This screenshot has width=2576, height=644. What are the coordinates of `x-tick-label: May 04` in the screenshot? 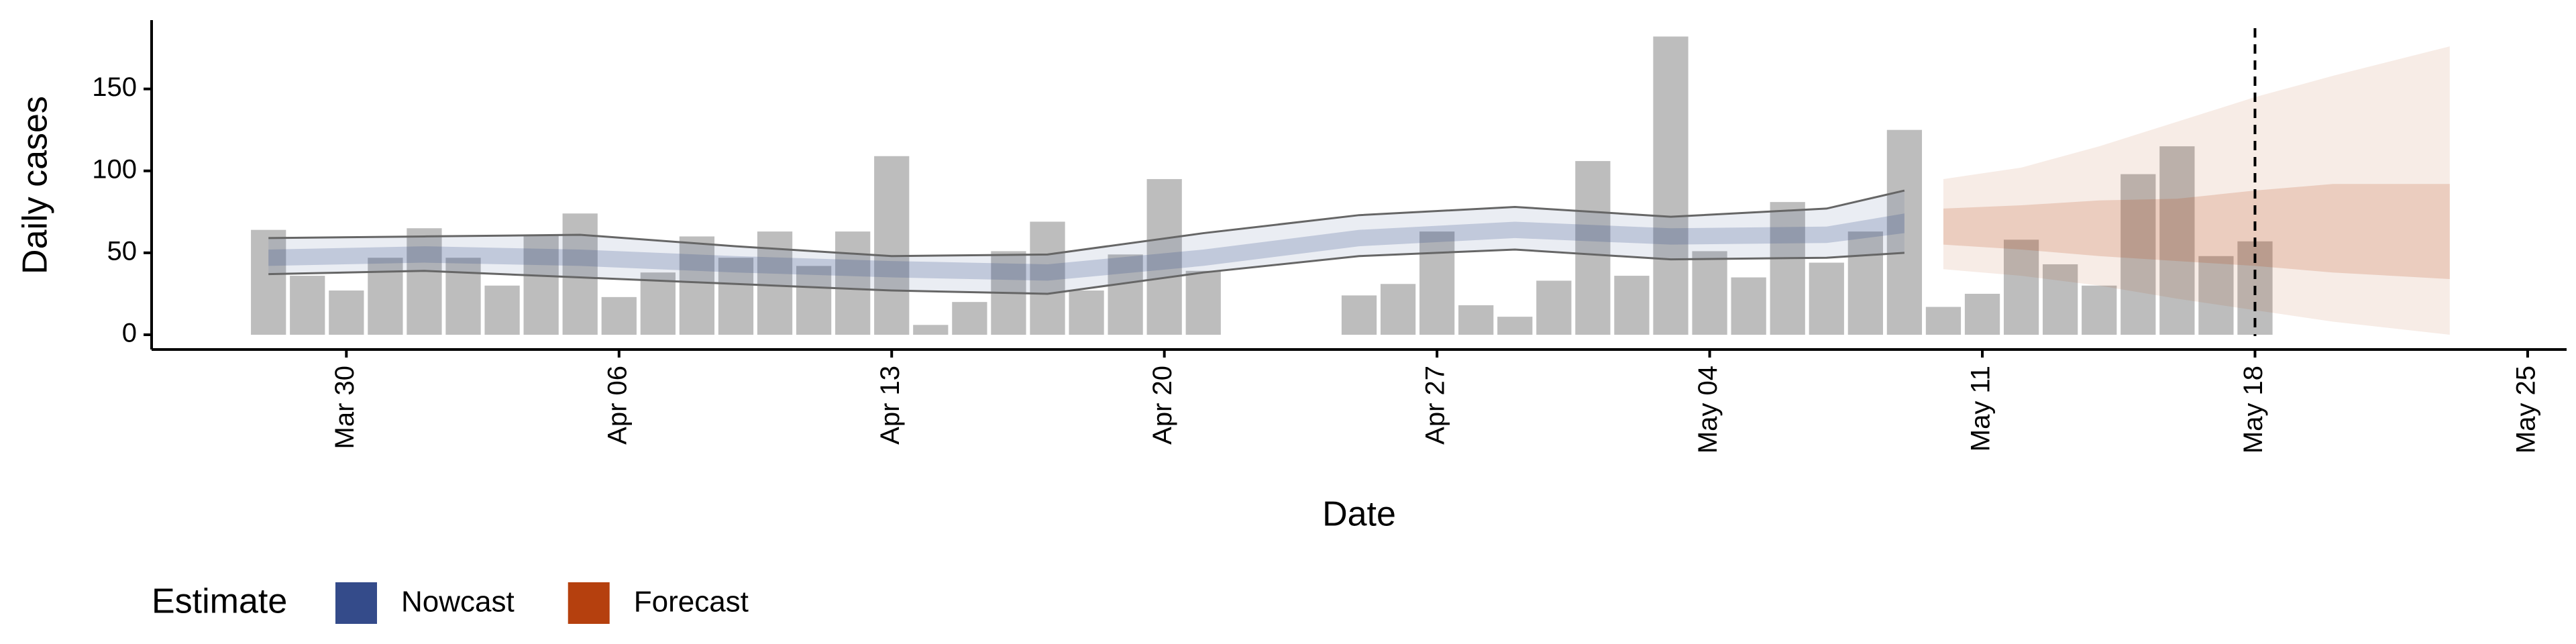 It's located at (1708, 409).